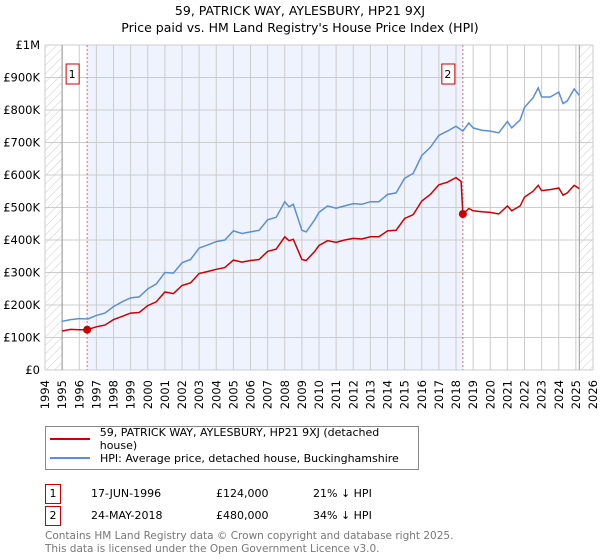 This screenshot has width=600, height=560. I want to click on y-tick-label: £500K, so click(21, 208).